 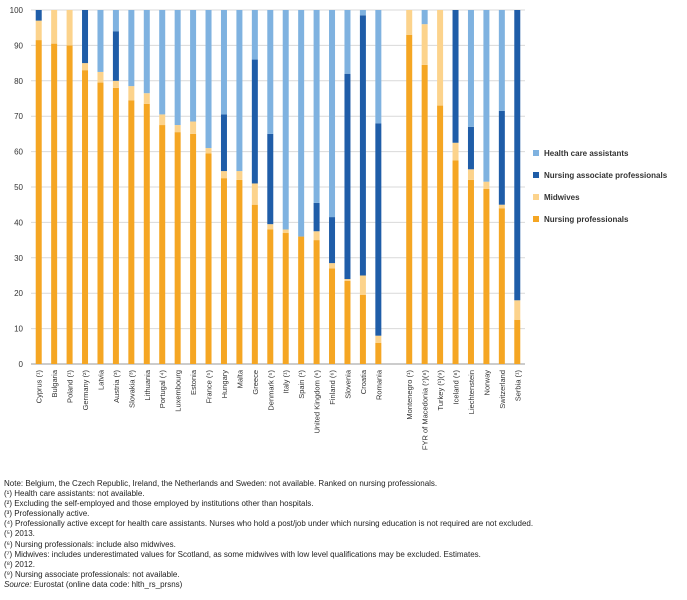 I want to click on x-tick-label: Finland (⁶), so click(x=332, y=386).